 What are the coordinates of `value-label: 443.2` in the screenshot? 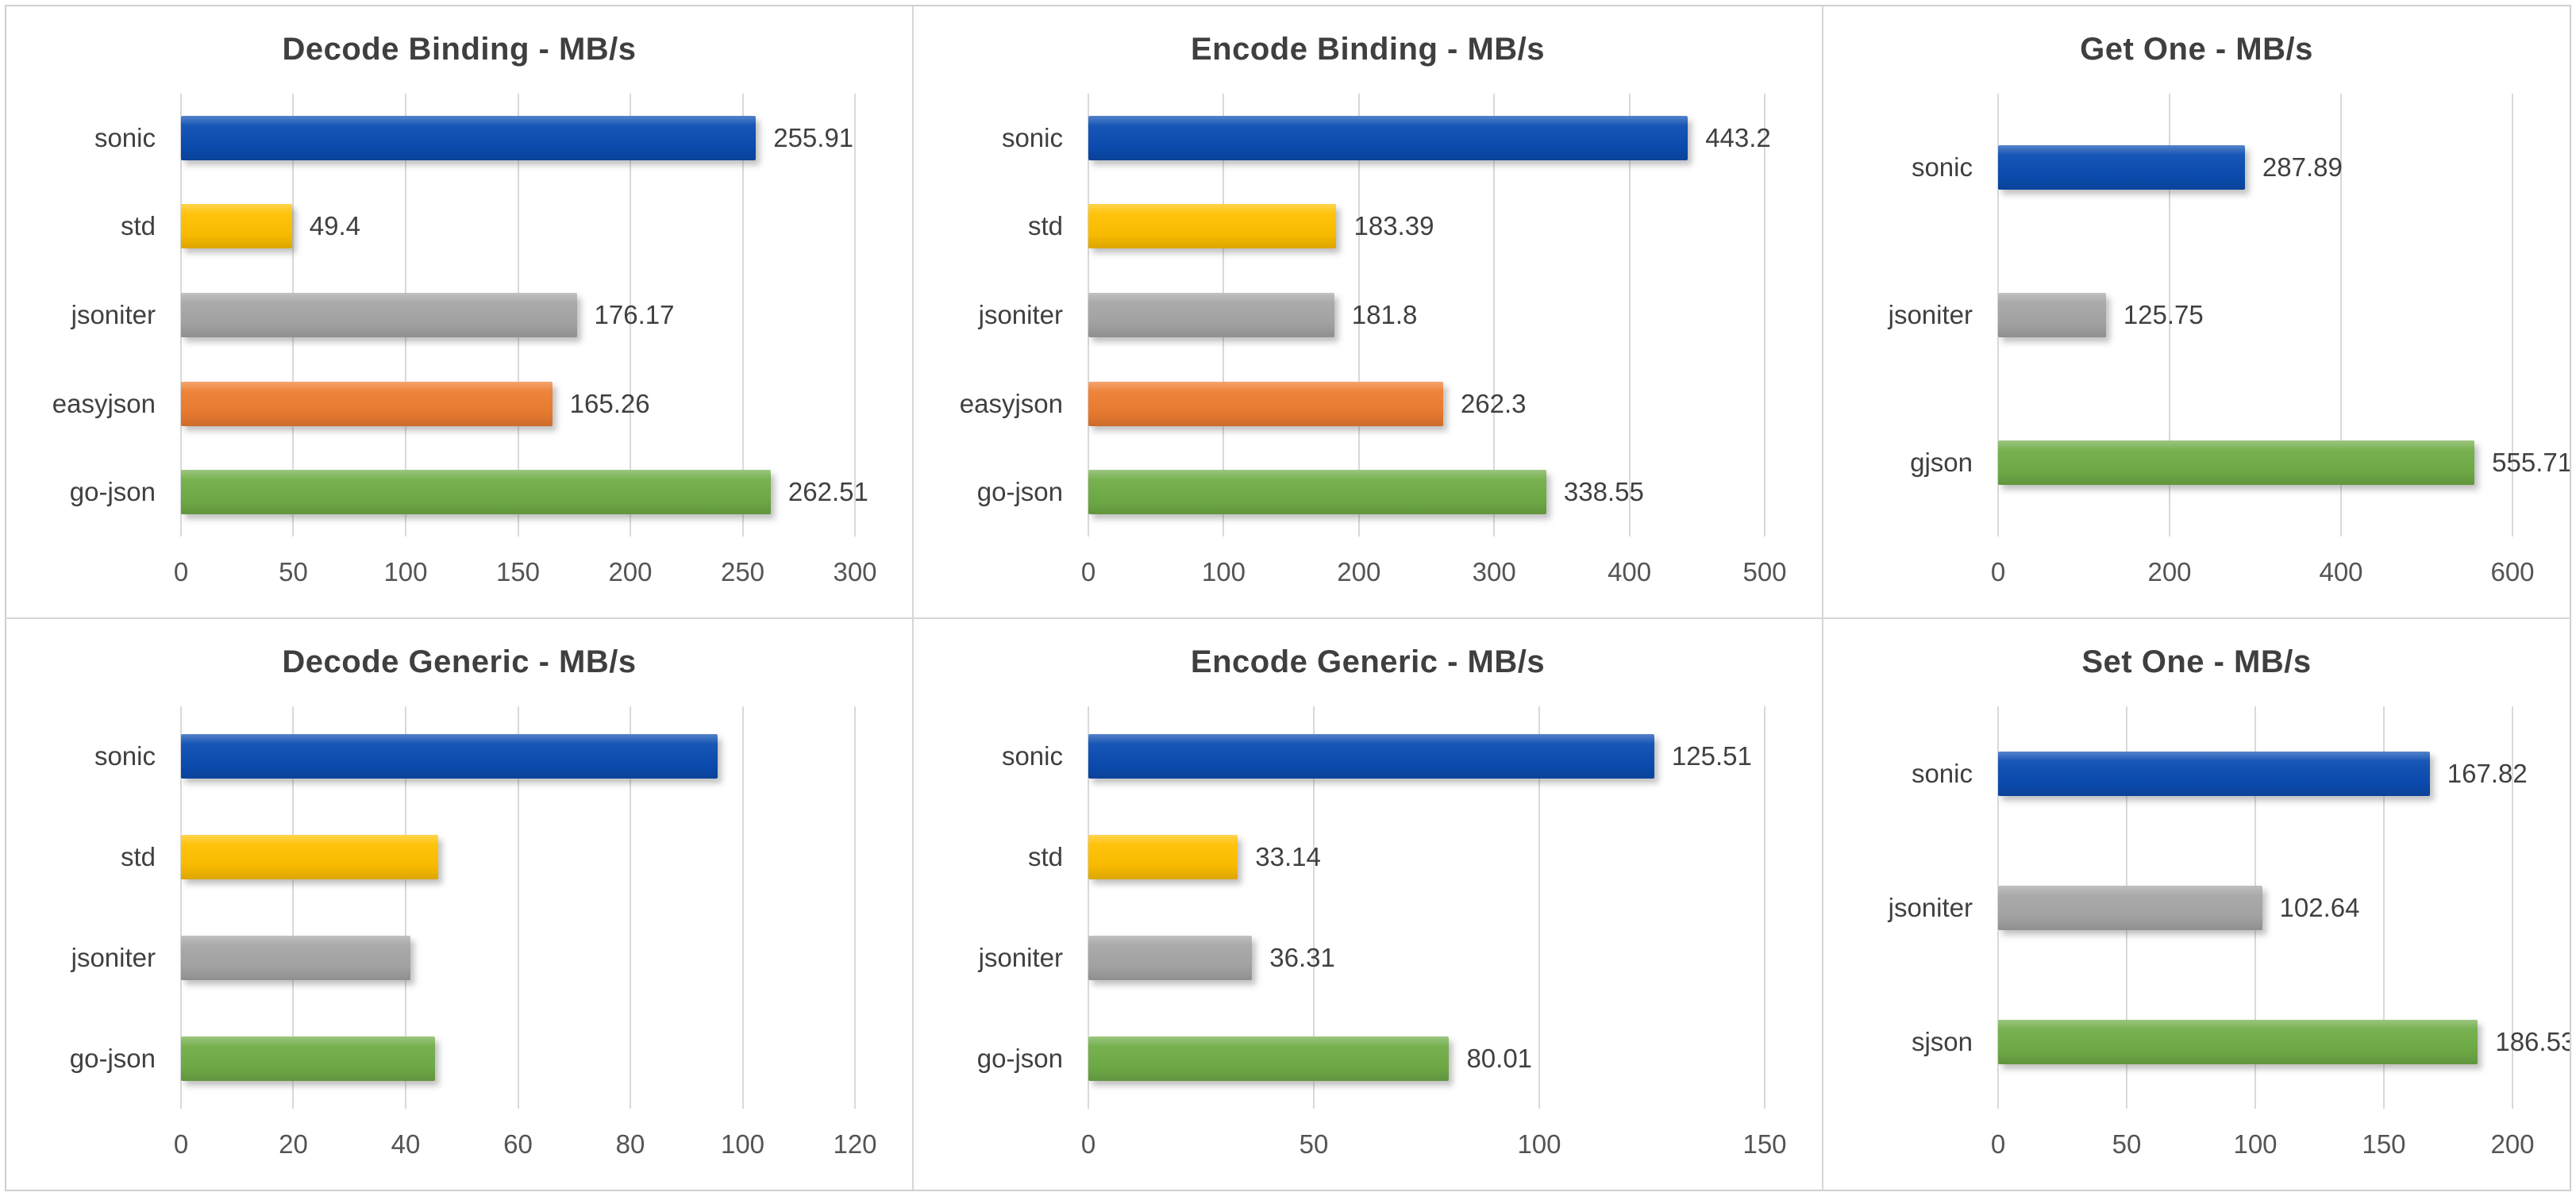 It's located at (1738, 137).